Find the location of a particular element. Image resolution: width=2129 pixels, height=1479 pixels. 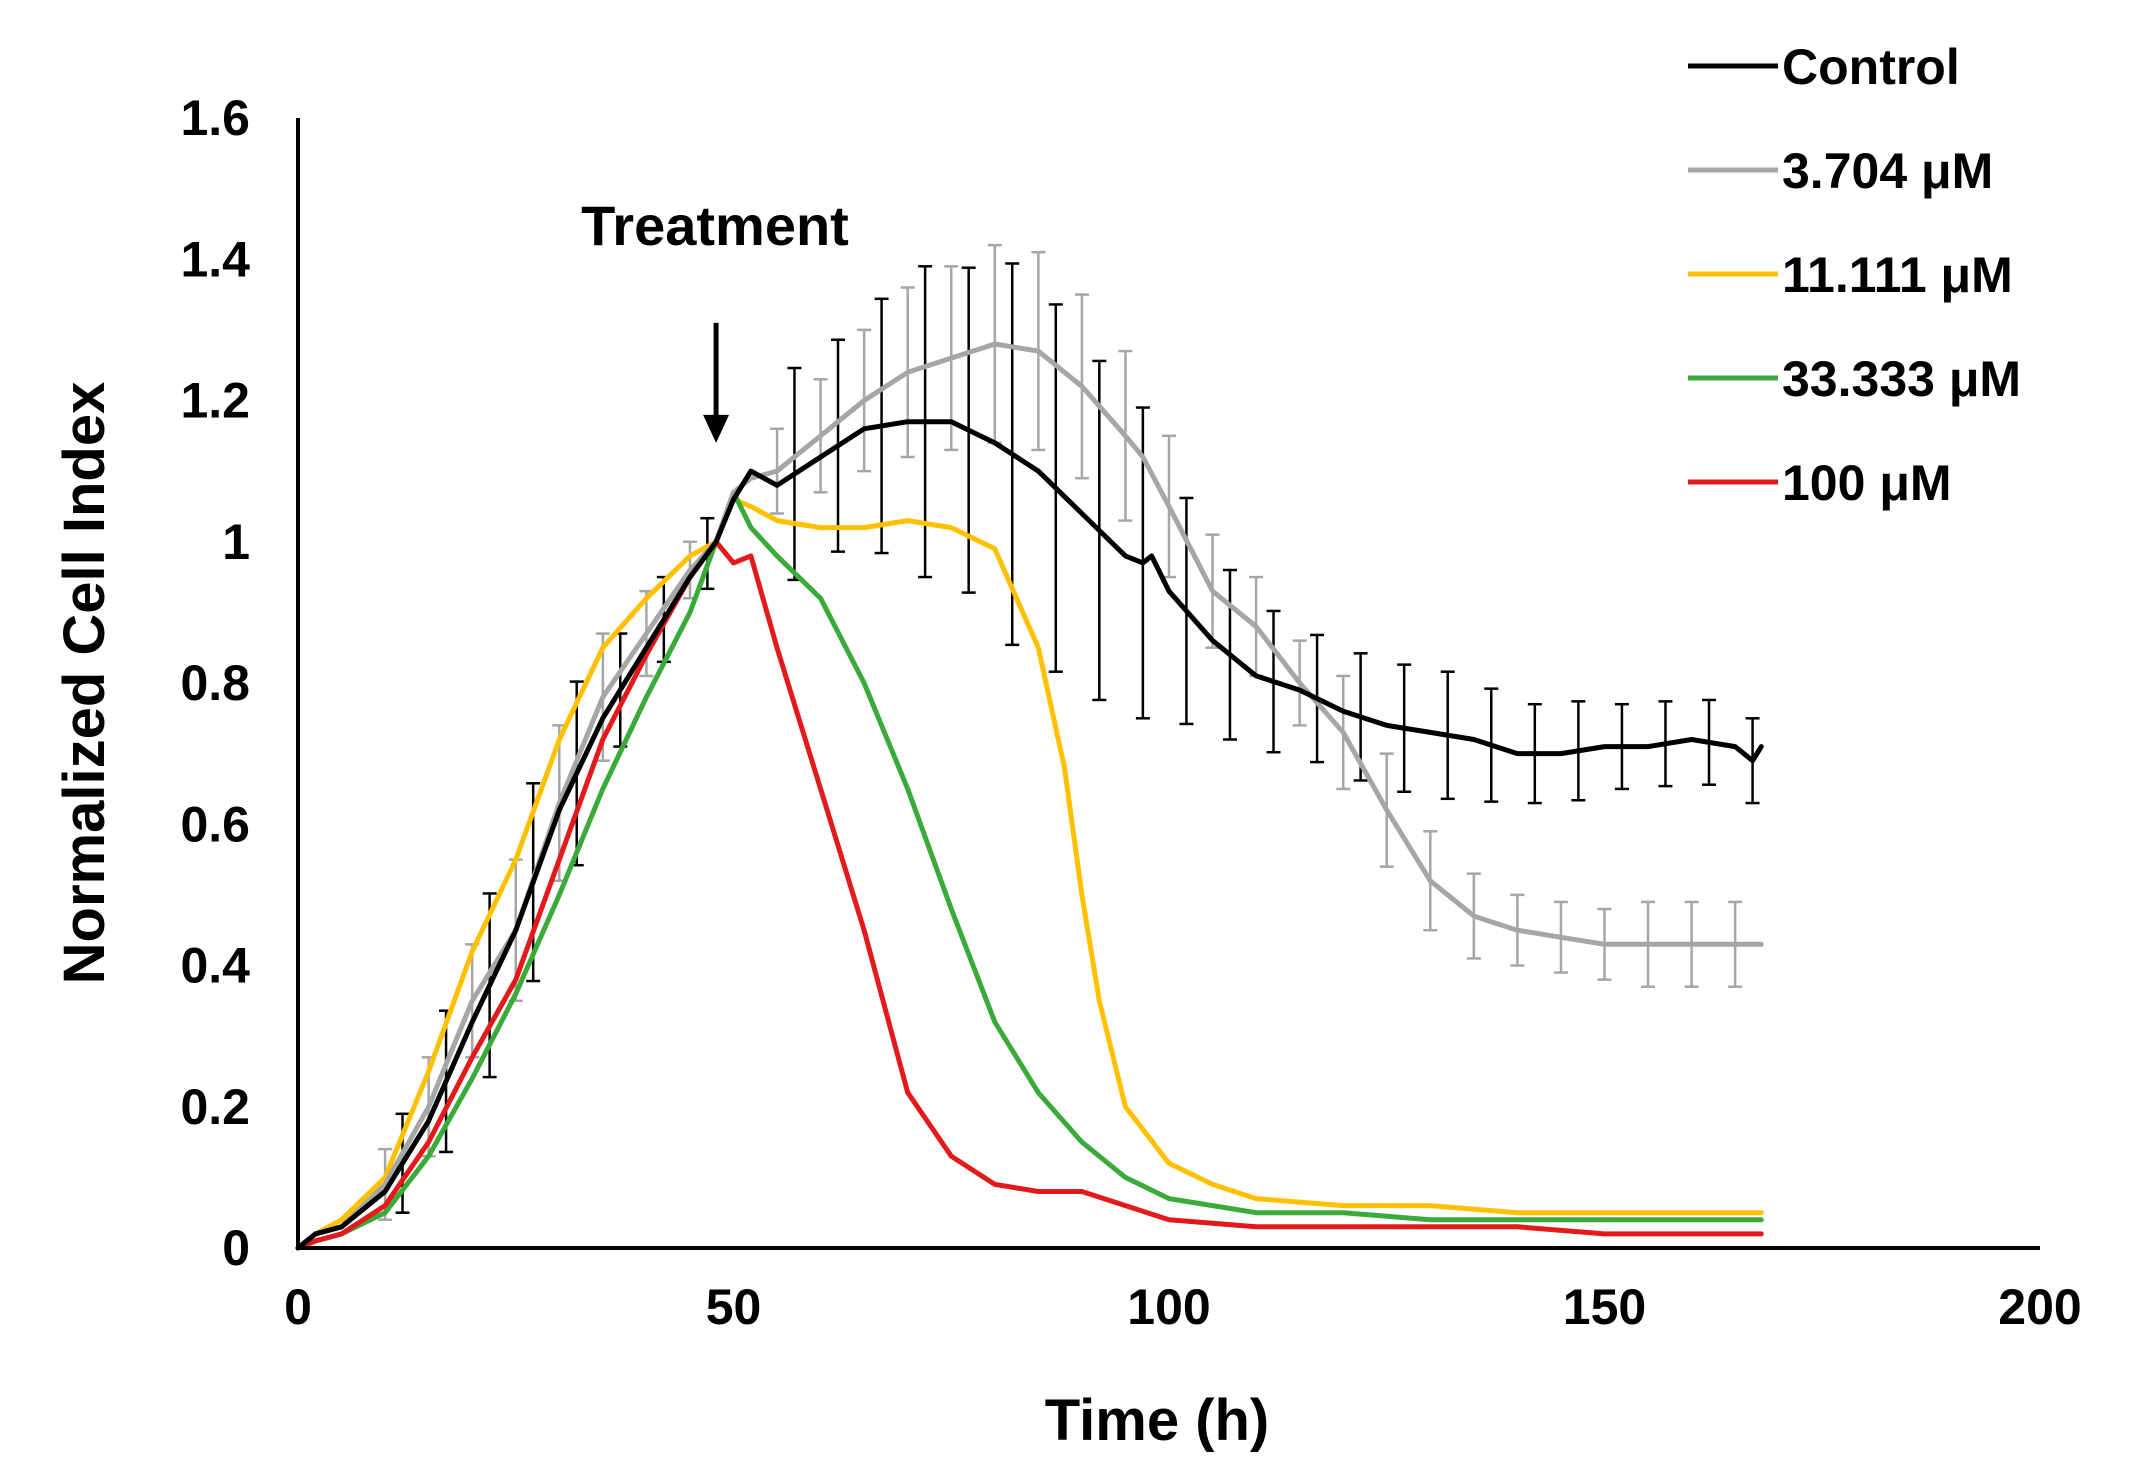

y-tick-label: 0.2 is located at coordinates (215, 1107).